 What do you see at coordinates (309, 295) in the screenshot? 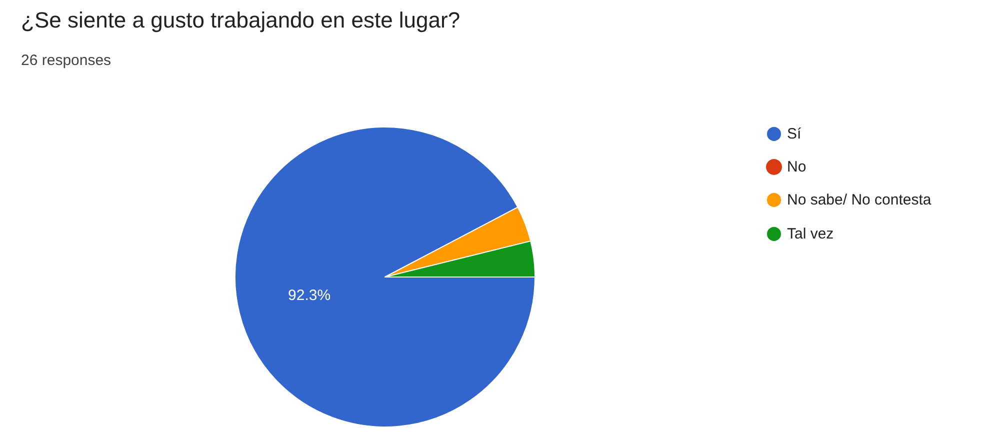
I see `data-label: 92.3%` at bounding box center [309, 295].